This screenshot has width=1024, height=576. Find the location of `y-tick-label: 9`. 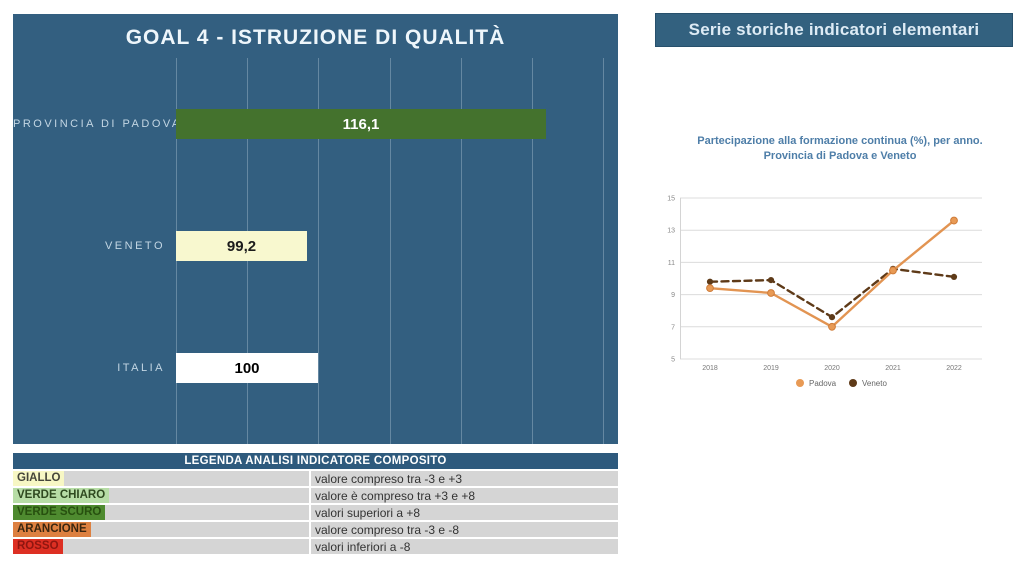

y-tick-label: 9 is located at coordinates (673, 295).